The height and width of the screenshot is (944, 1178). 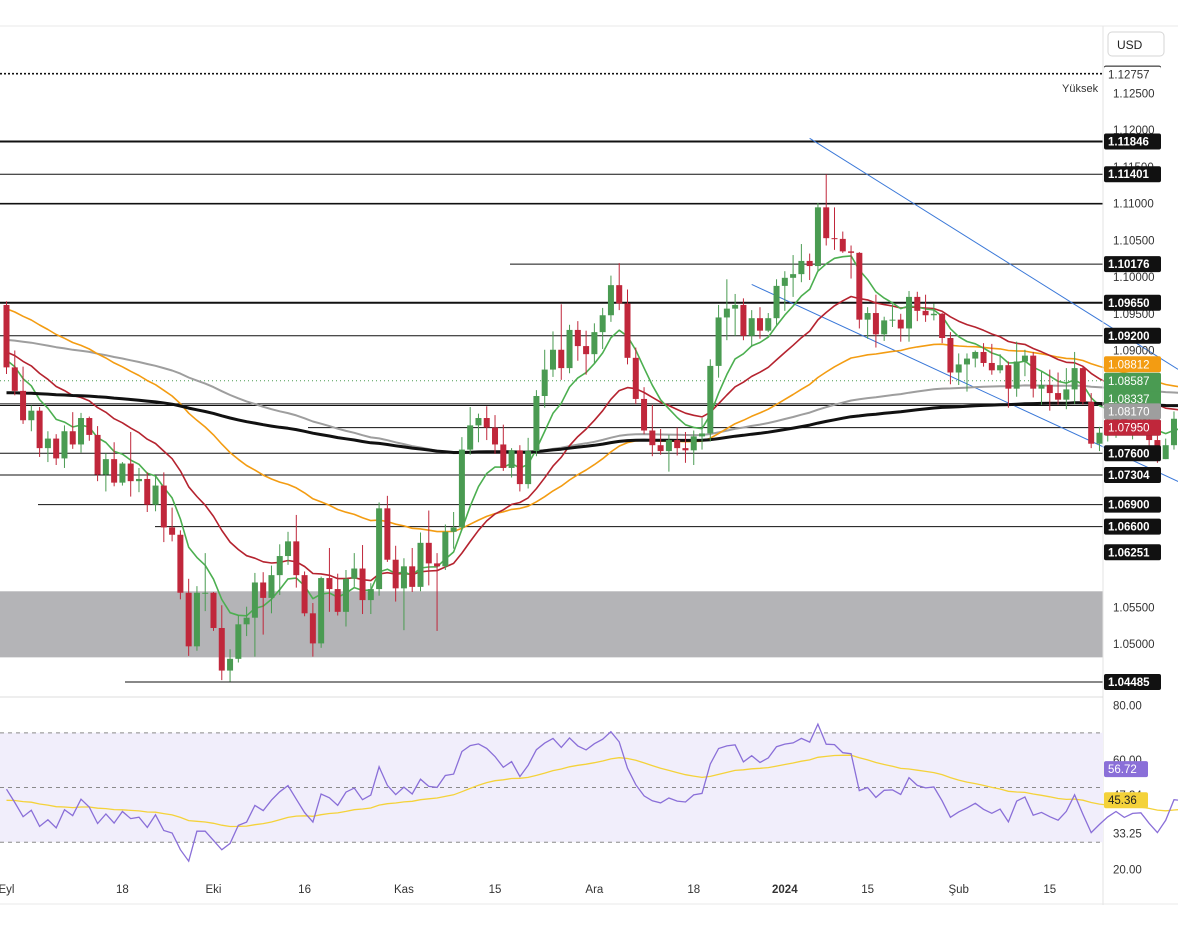 I want to click on price-tick-label: 1.05500, so click(x=1134, y=608).